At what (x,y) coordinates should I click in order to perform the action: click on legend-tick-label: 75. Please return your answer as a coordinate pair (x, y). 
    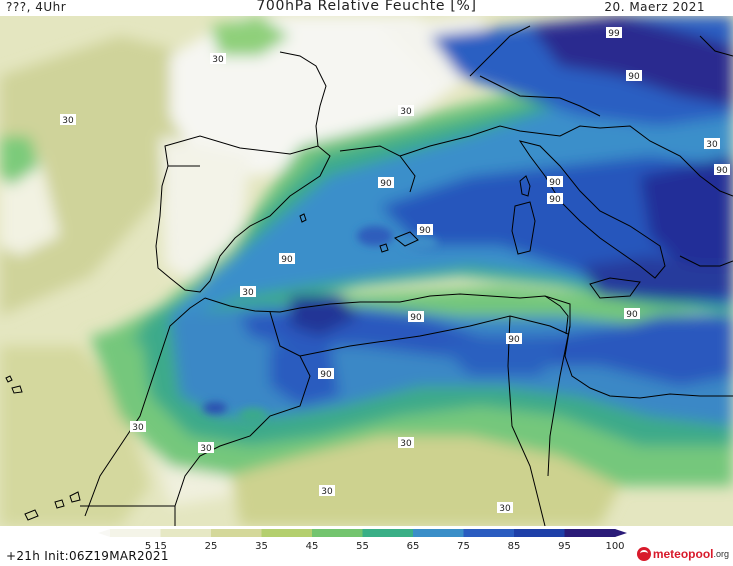
    Looking at the image, I should click on (463, 546).